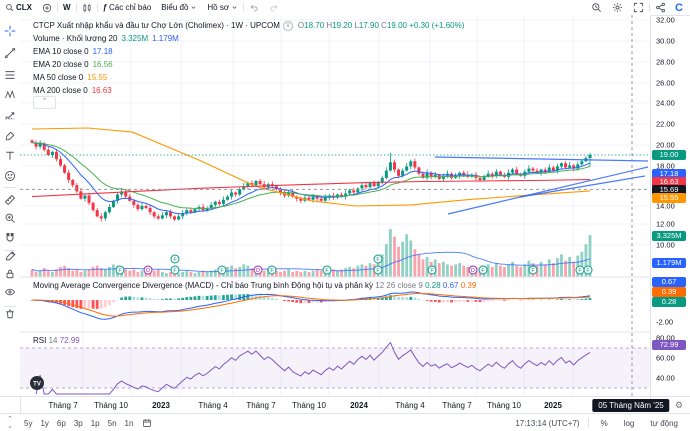  I want to click on fullscreen-button, so click(638, 7).